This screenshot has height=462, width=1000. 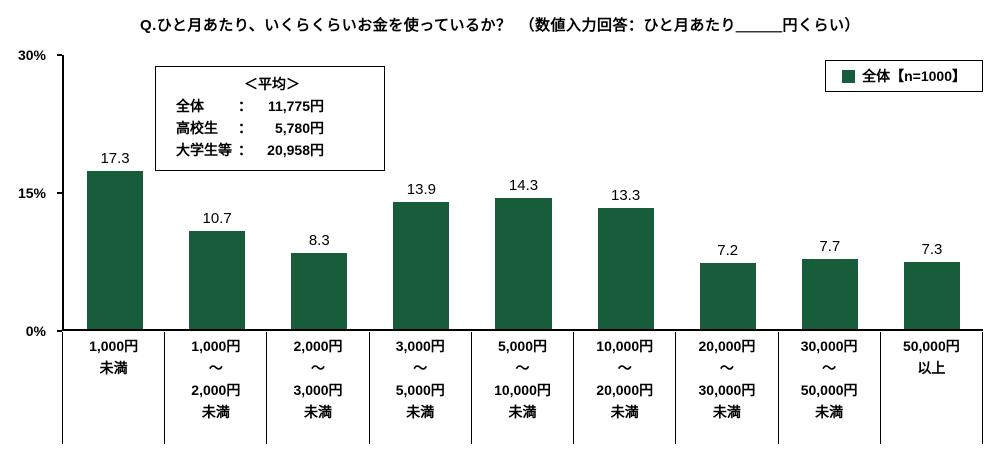 I want to click on bar-column: 13.3, so click(x=626, y=192).